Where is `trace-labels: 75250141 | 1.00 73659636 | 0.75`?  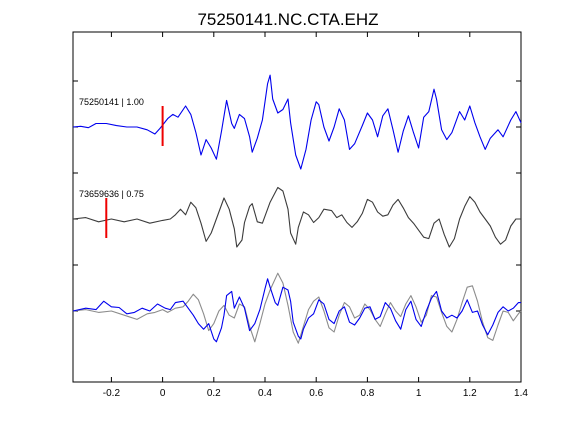
trace-labels: 75250141 | 1.00 73659636 | 0.75 is located at coordinates (111, 148).